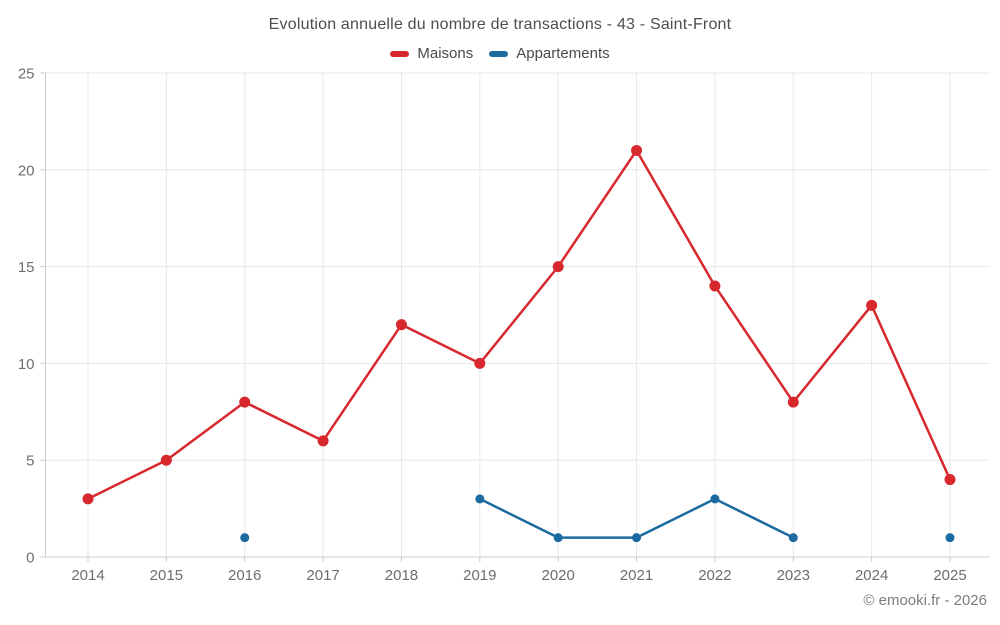  What do you see at coordinates (563, 53) in the screenshot?
I see `legend-label-appartements: Appartements` at bounding box center [563, 53].